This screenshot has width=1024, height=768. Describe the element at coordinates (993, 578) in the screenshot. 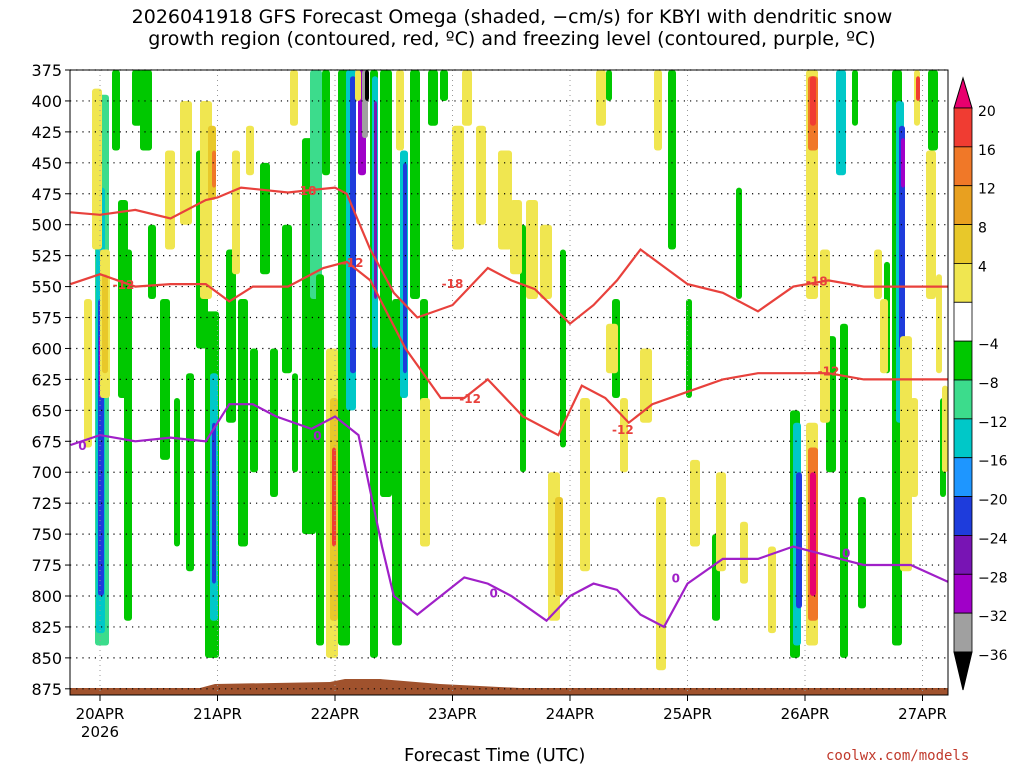

I see `colorbar-label-11: −28` at that location.